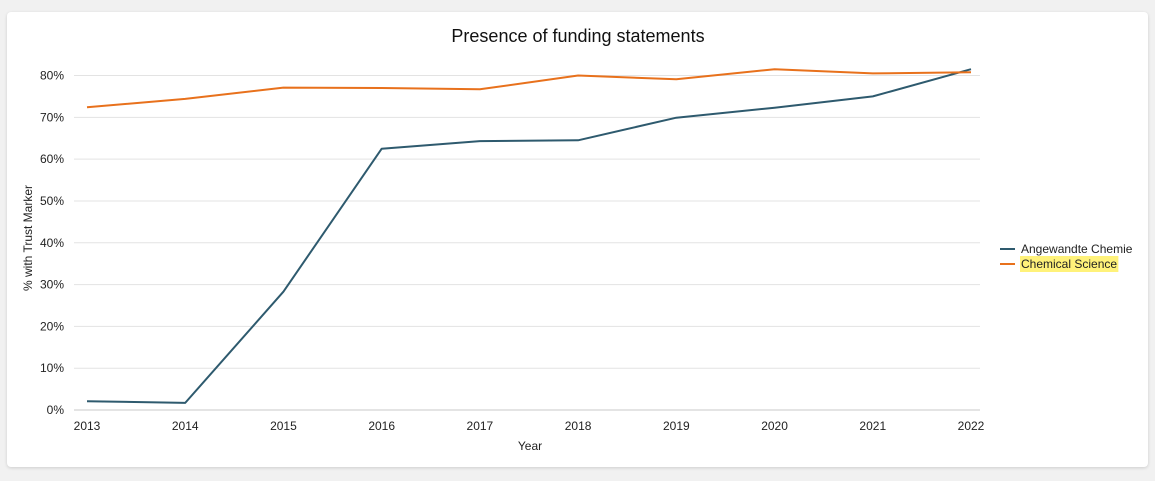  I want to click on x-tick-label: 2016, so click(381, 426).